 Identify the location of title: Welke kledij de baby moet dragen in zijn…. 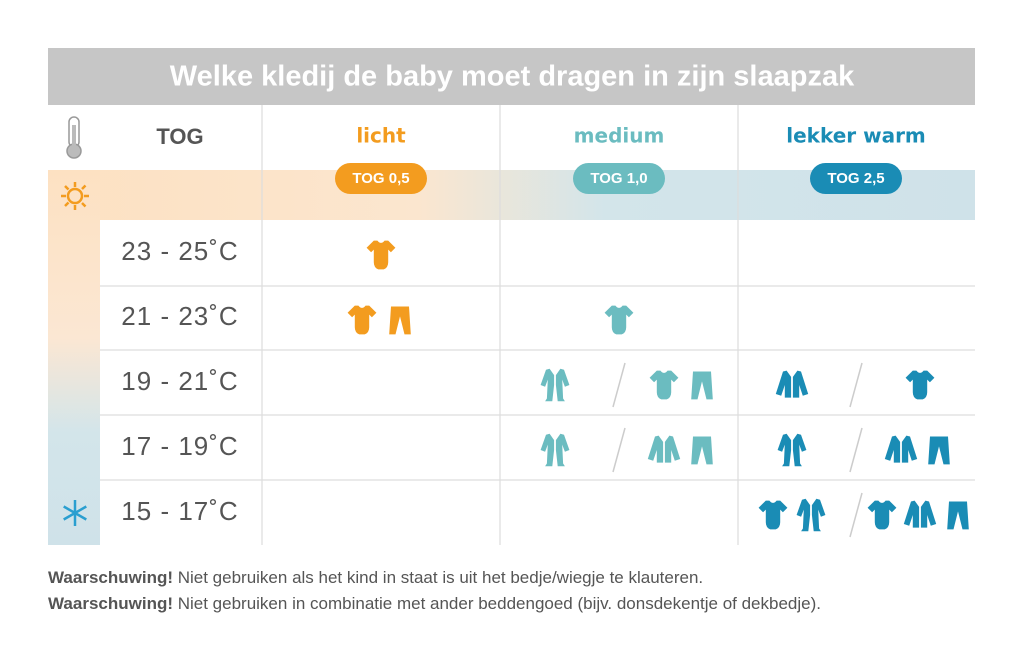
(512, 77).